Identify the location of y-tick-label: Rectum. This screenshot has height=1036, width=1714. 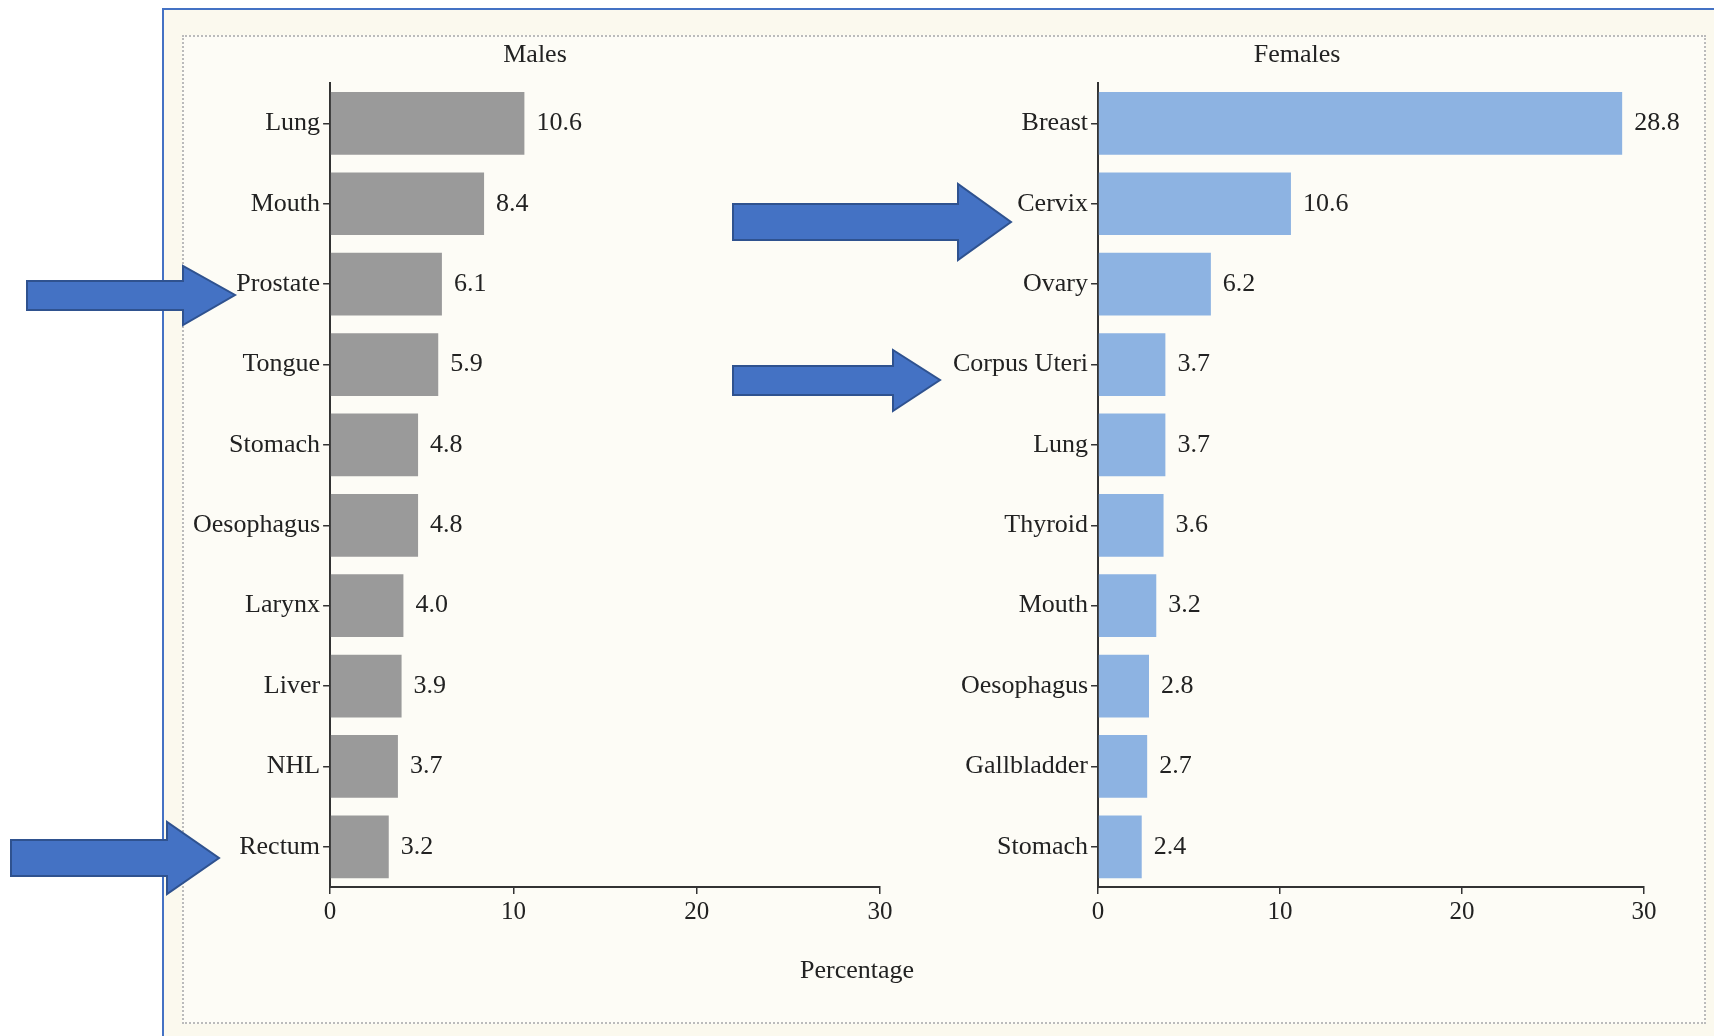
(280, 845).